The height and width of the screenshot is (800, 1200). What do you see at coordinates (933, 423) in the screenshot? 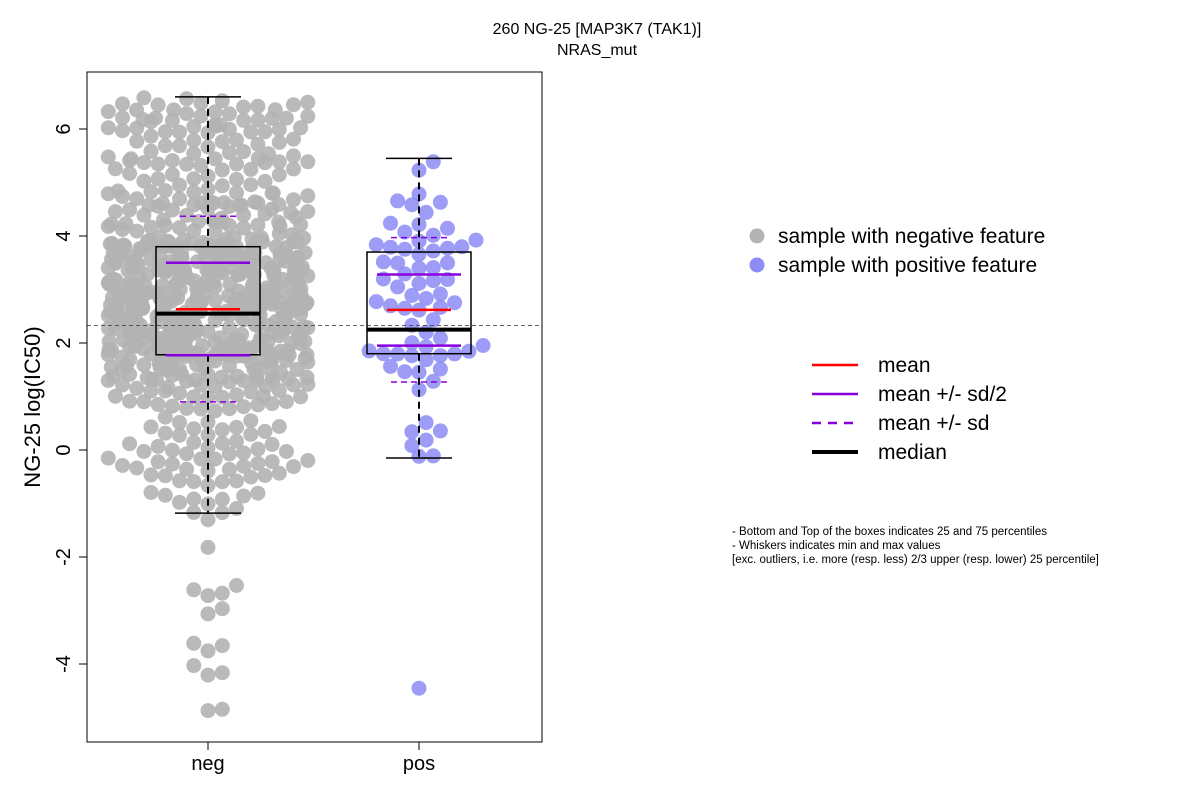
I see `legend-line-label: mean +/- sd` at bounding box center [933, 423].